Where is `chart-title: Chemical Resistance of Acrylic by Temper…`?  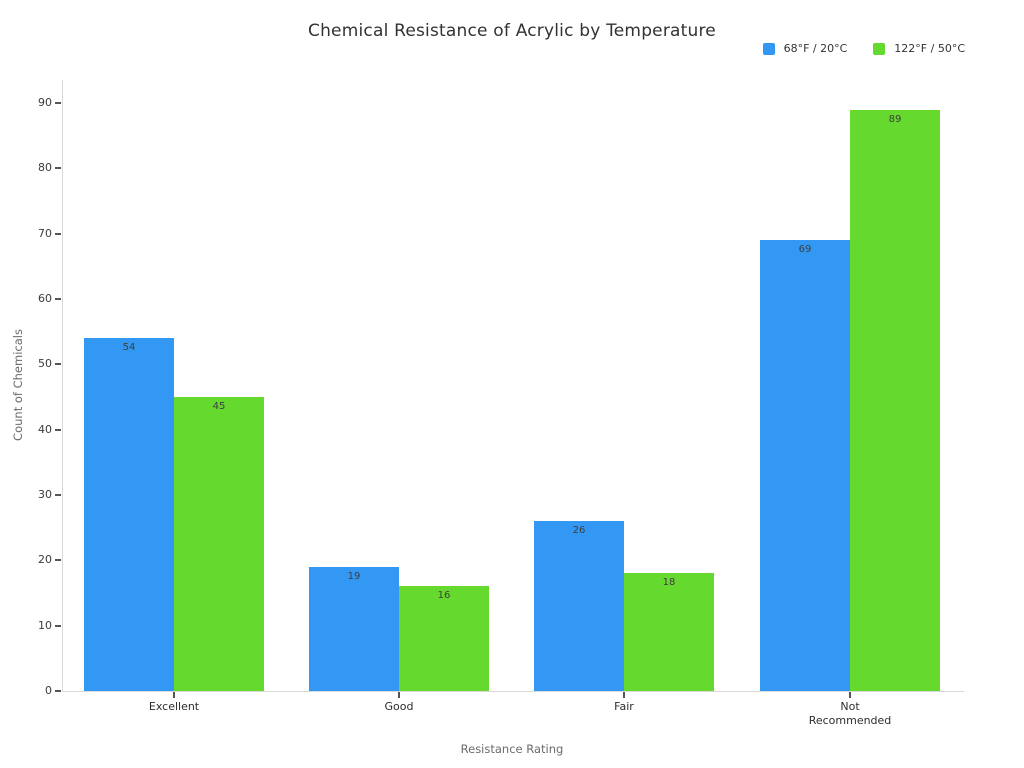
chart-title: Chemical Resistance of Acrylic by Temper… is located at coordinates (512, 31).